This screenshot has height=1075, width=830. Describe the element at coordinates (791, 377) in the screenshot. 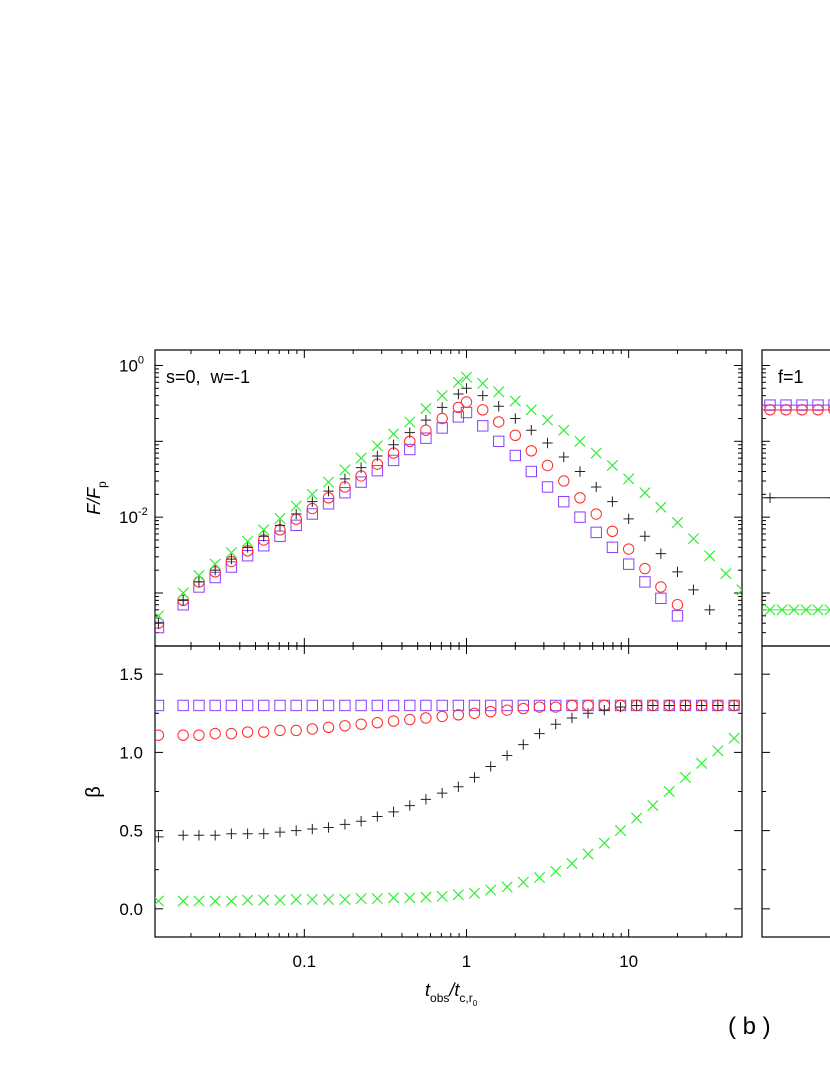

I see `right-panel-annotation: f=1` at that location.